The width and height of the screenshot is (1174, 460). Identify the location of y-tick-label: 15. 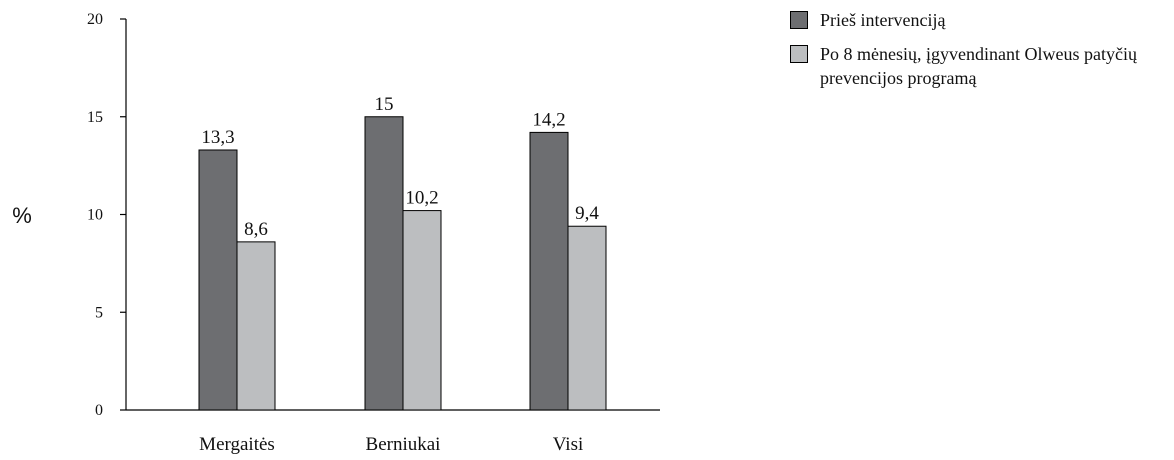
(95, 117).